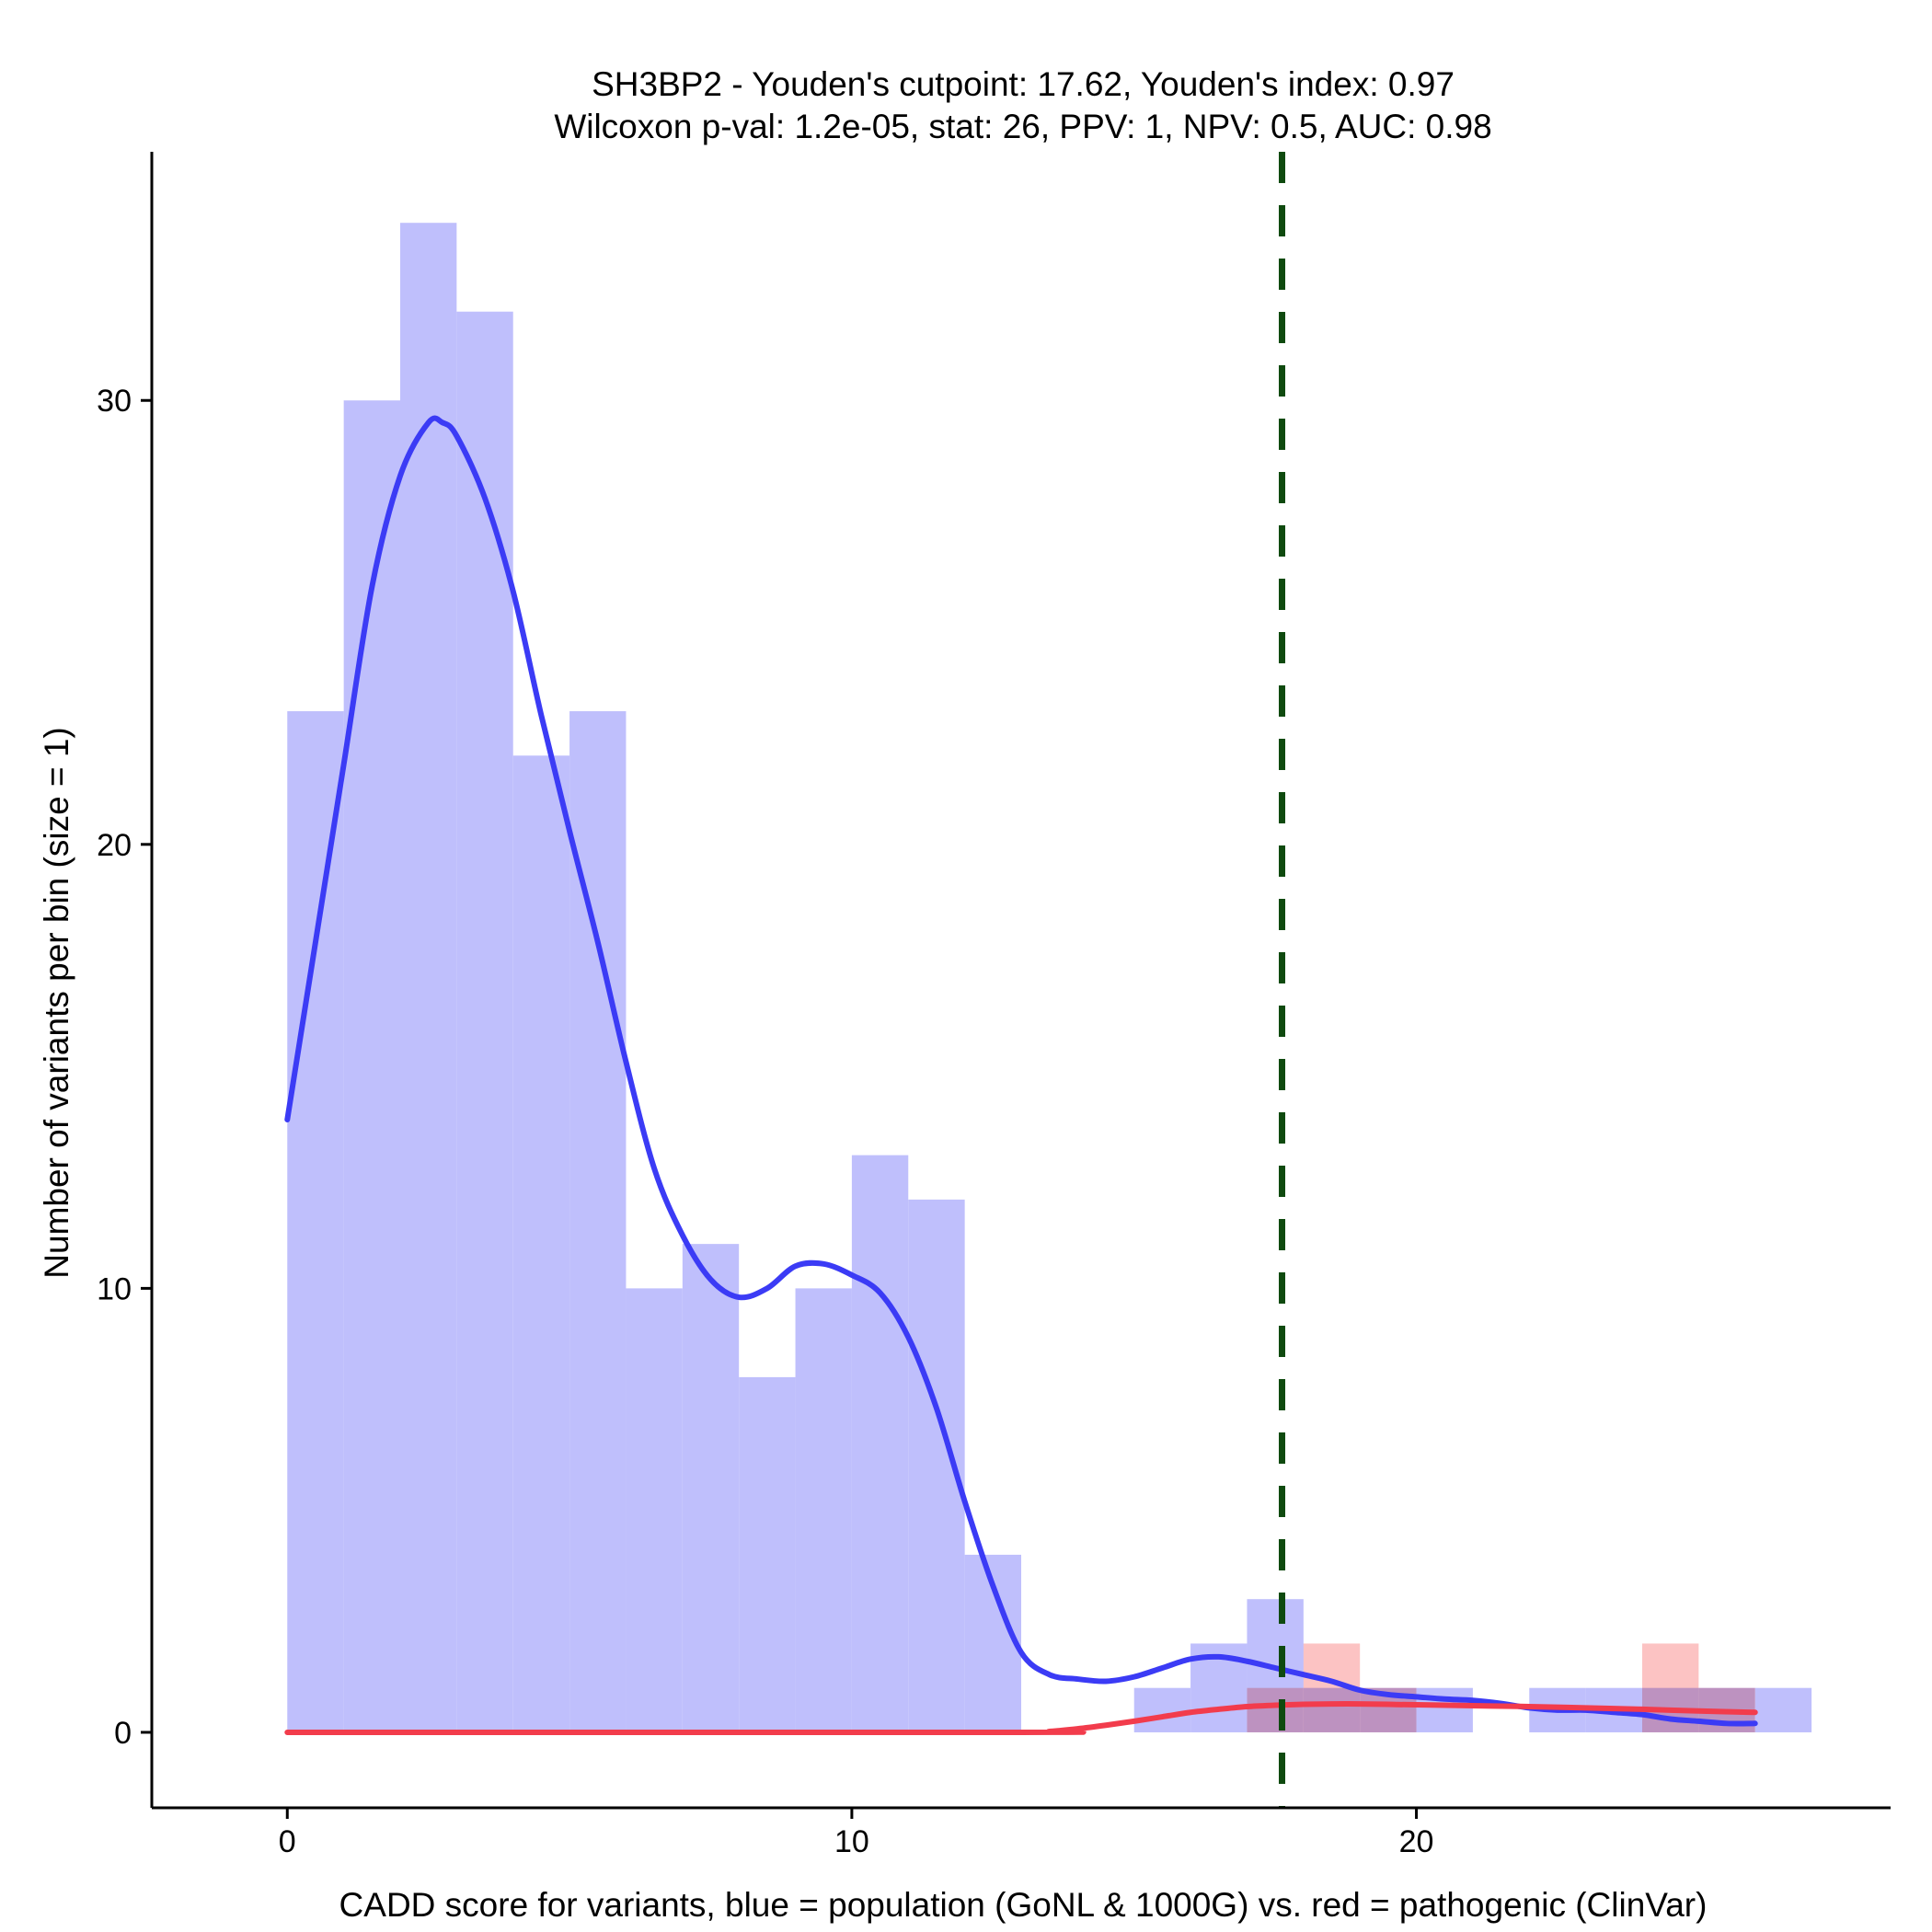 Image resolution: width=1932 pixels, height=1932 pixels. I want to click on pathogenic-density-line, so click(1021, 1718).